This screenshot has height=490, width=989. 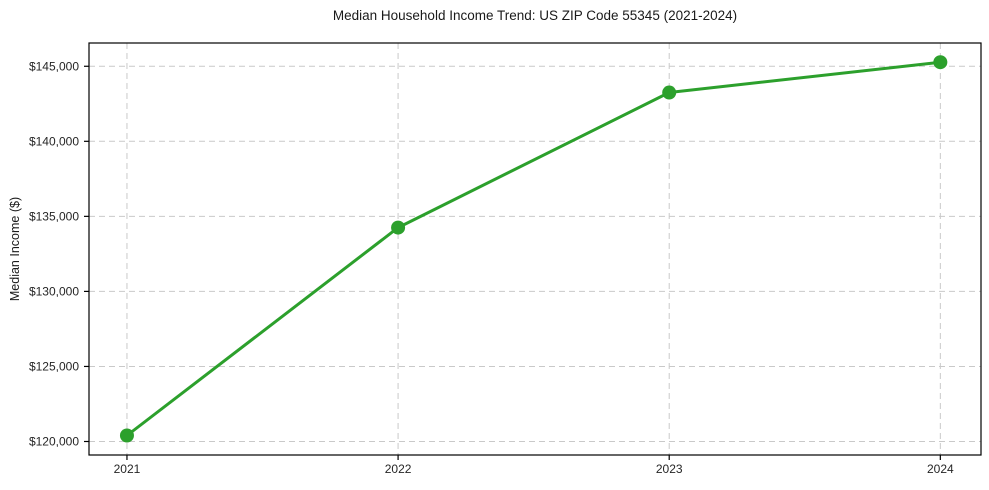 I want to click on y-tick-label: $120,000, so click(x=54, y=442).